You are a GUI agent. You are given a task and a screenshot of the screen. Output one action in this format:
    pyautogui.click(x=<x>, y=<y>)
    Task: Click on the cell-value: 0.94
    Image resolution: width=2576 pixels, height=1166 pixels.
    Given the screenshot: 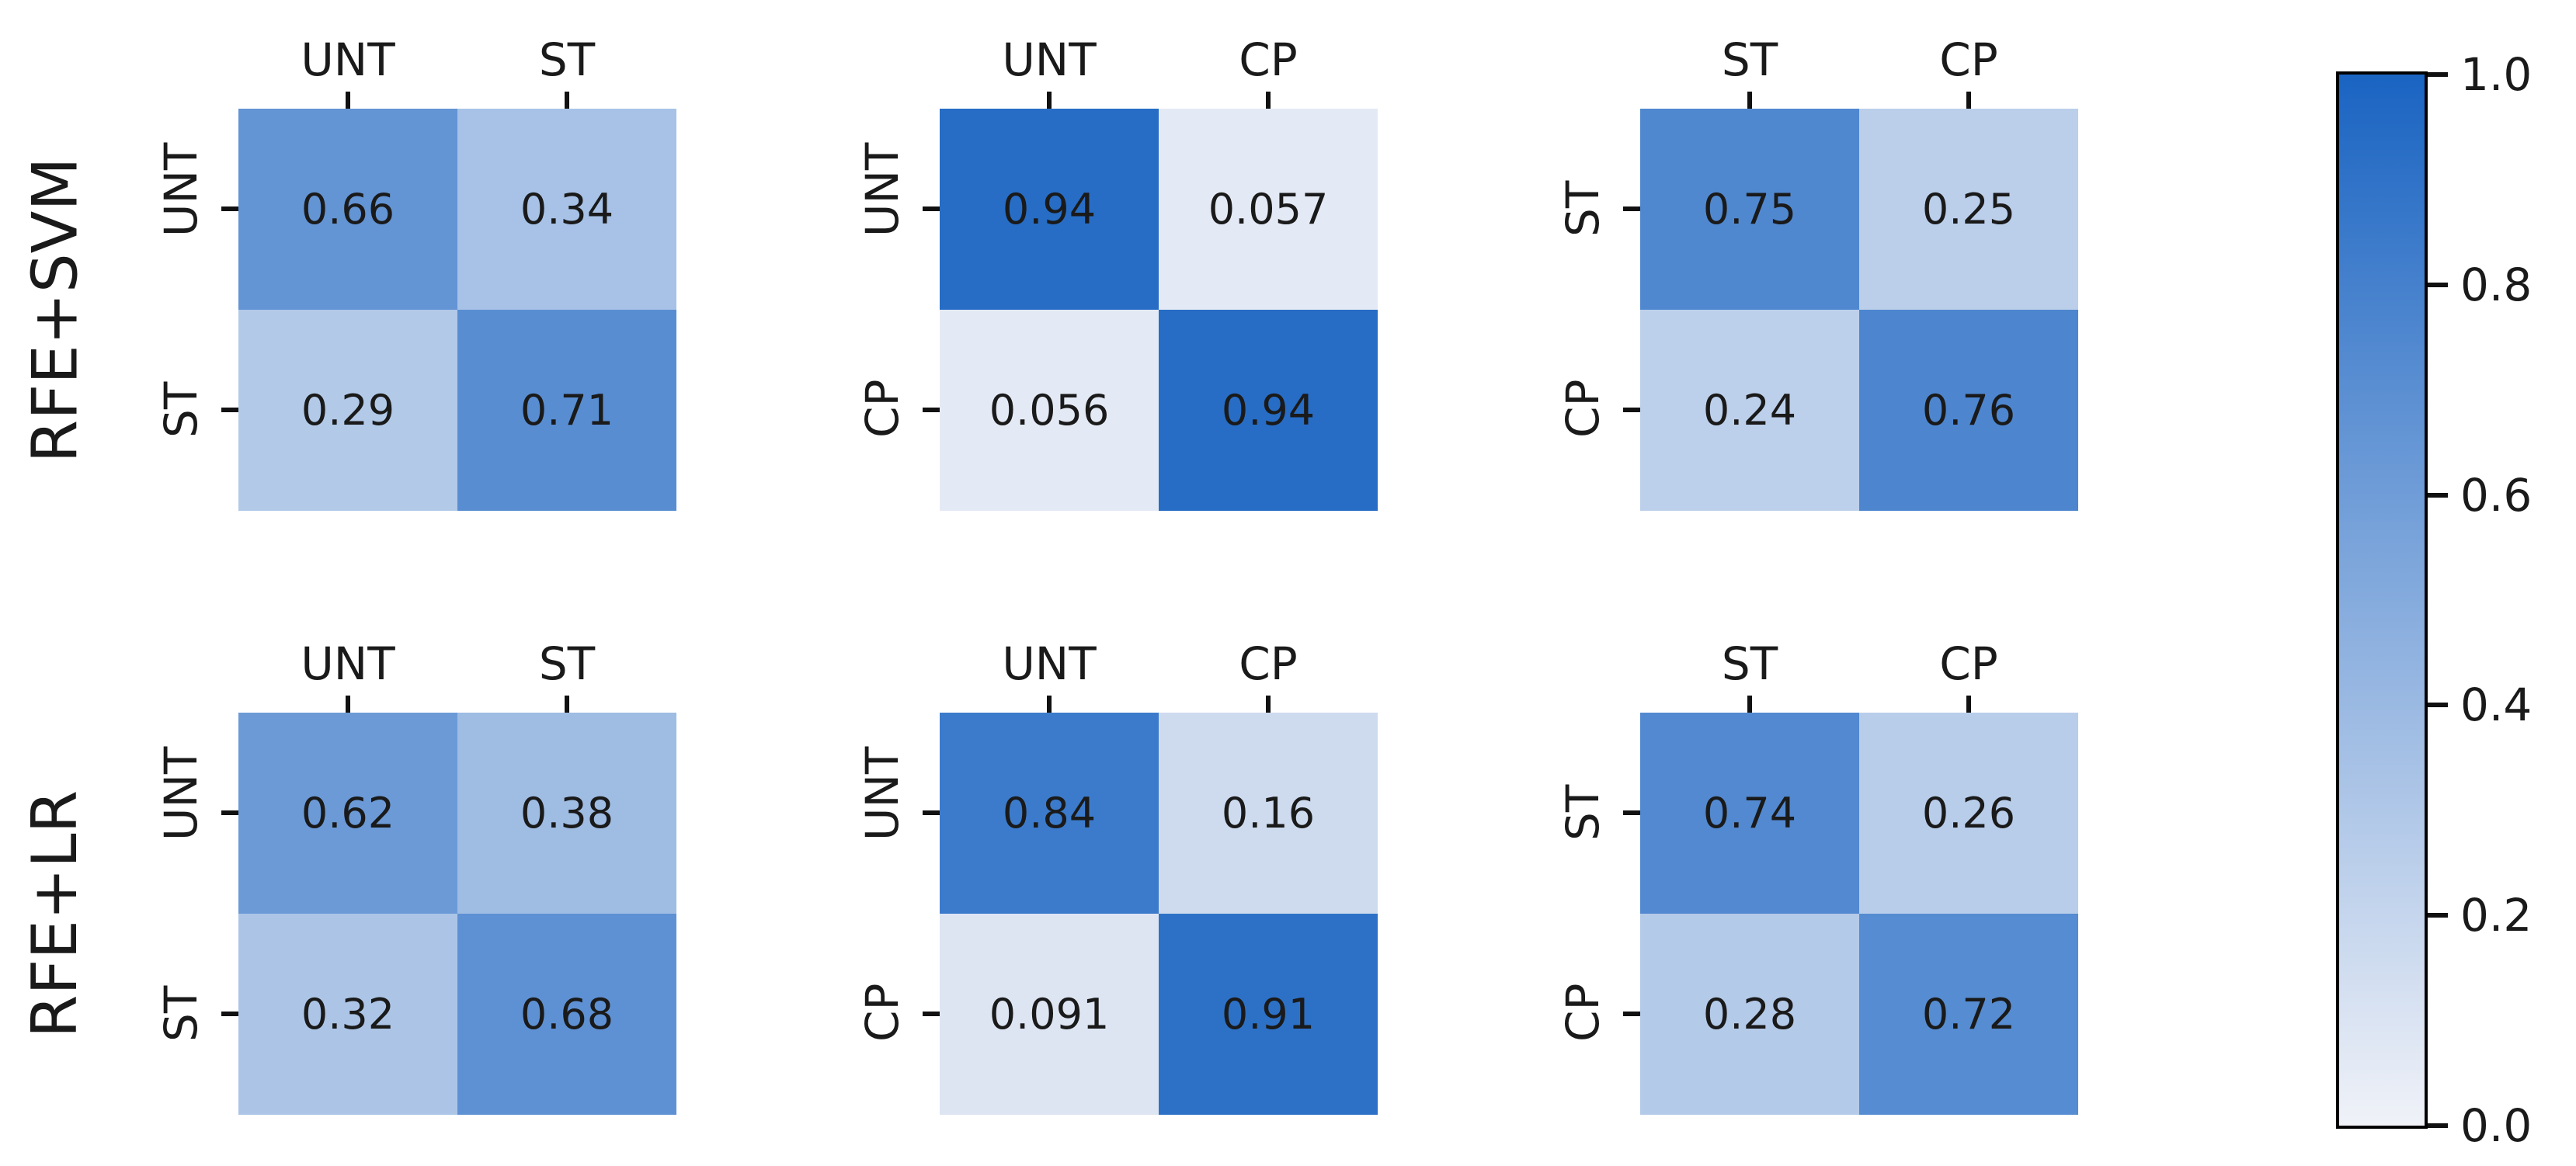 What is the action you would take?
    pyautogui.click(x=1268, y=410)
    